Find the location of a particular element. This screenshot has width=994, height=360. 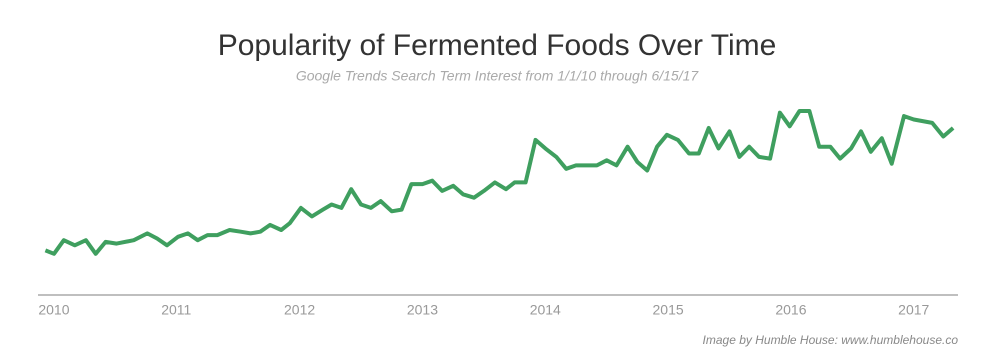

x-tick-label: 2011 is located at coordinates (176, 310).